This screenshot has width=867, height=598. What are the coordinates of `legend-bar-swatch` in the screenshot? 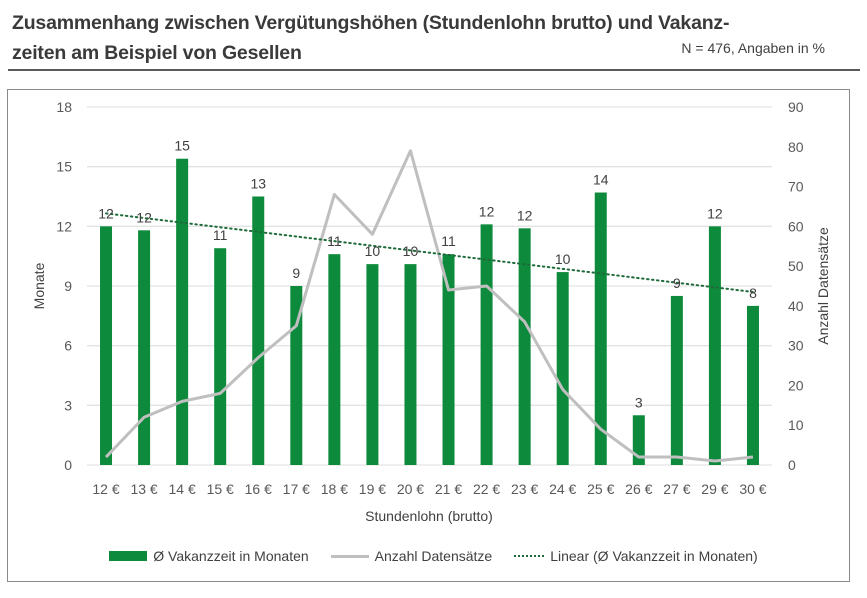 It's located at (128, 556).